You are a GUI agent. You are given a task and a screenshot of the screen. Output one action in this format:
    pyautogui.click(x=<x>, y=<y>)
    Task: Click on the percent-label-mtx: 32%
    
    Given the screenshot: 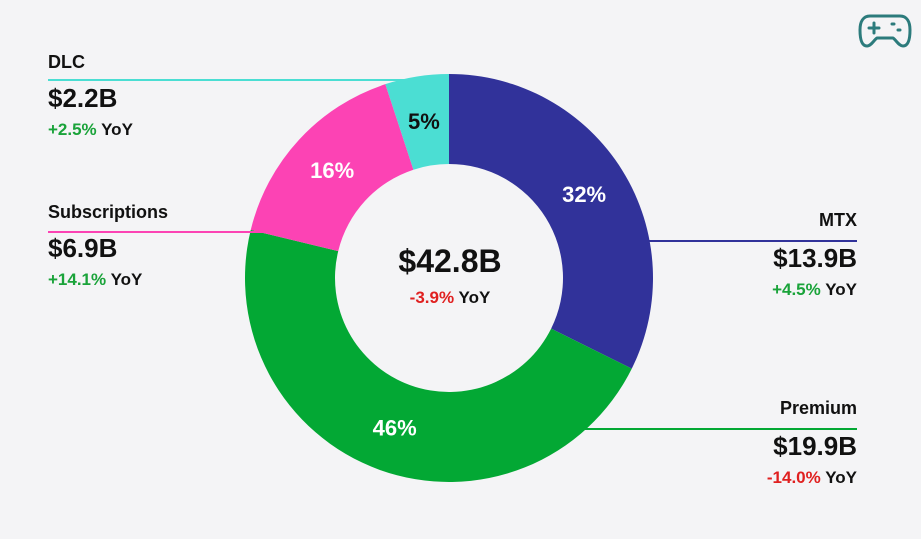 What is the action you would take?
    pyautogui.click(x=584, y=194)
    